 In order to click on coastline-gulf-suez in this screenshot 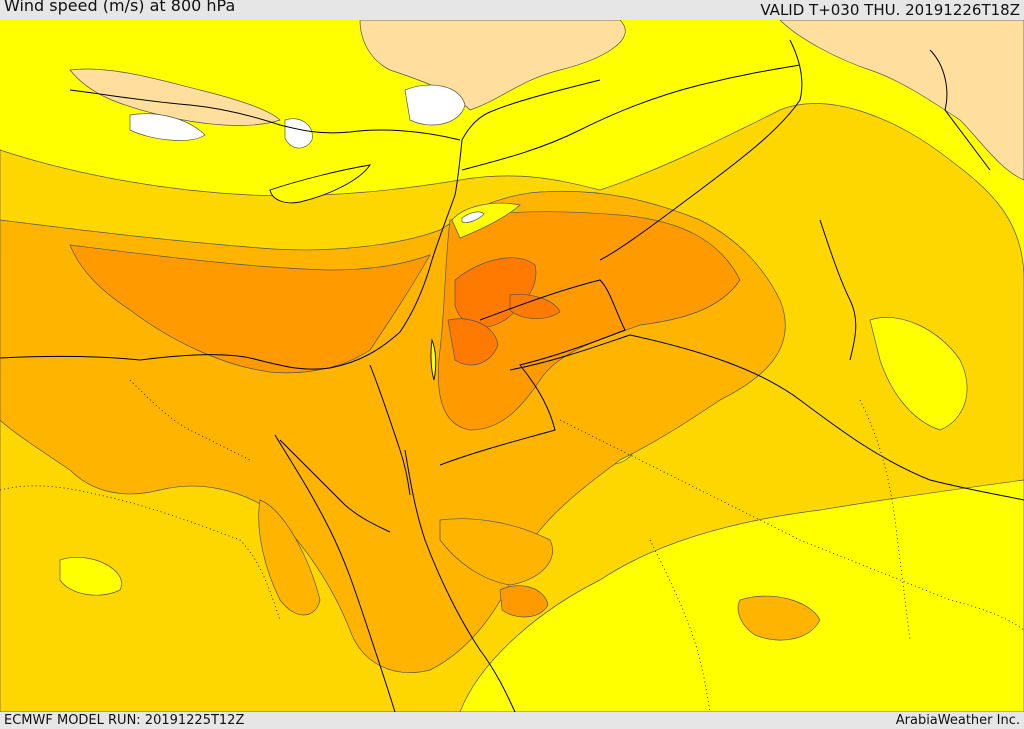, I will do `click(335, 486)`.